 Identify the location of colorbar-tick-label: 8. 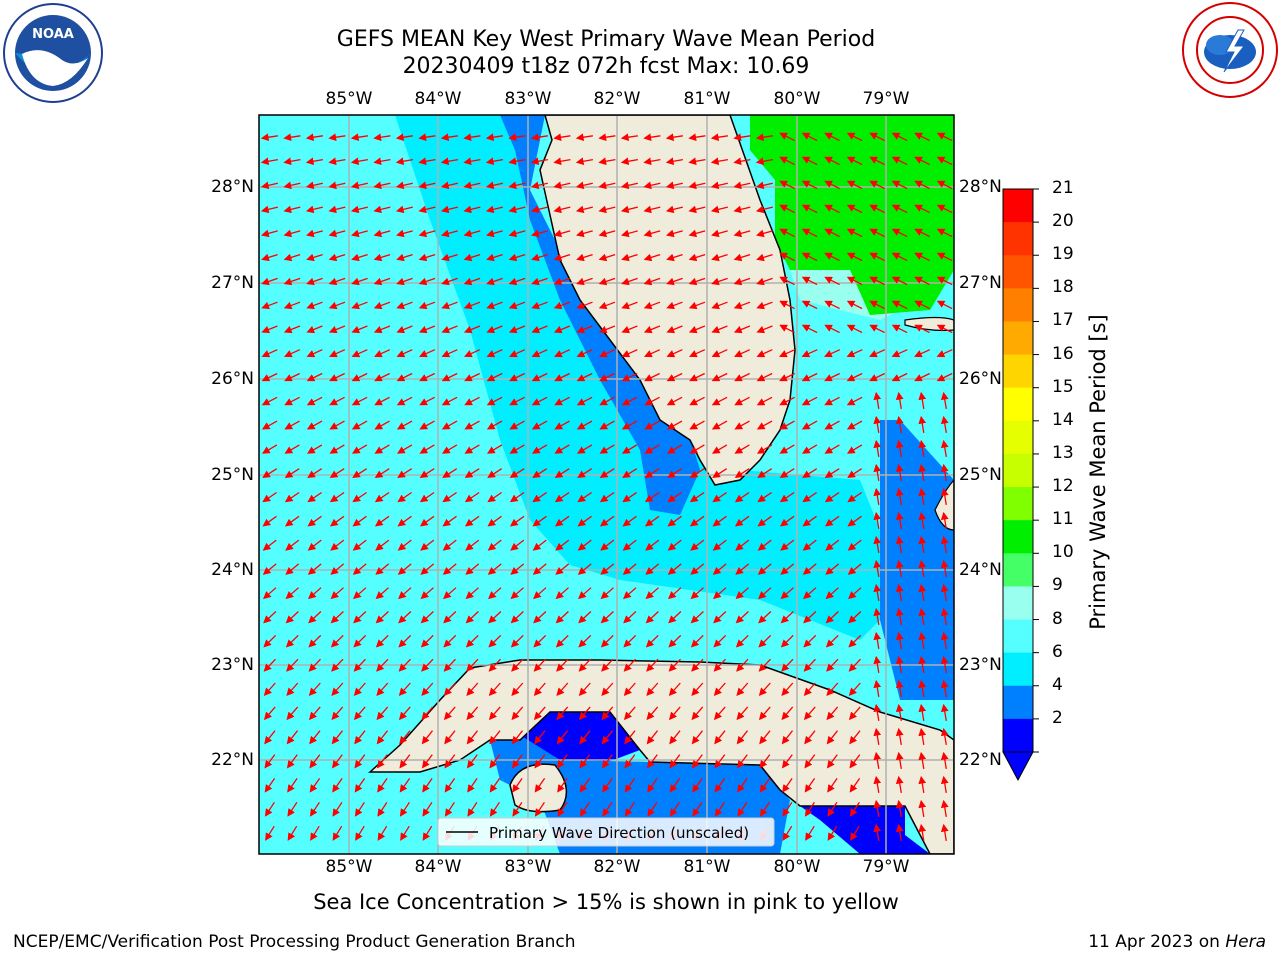
(1057, 618).